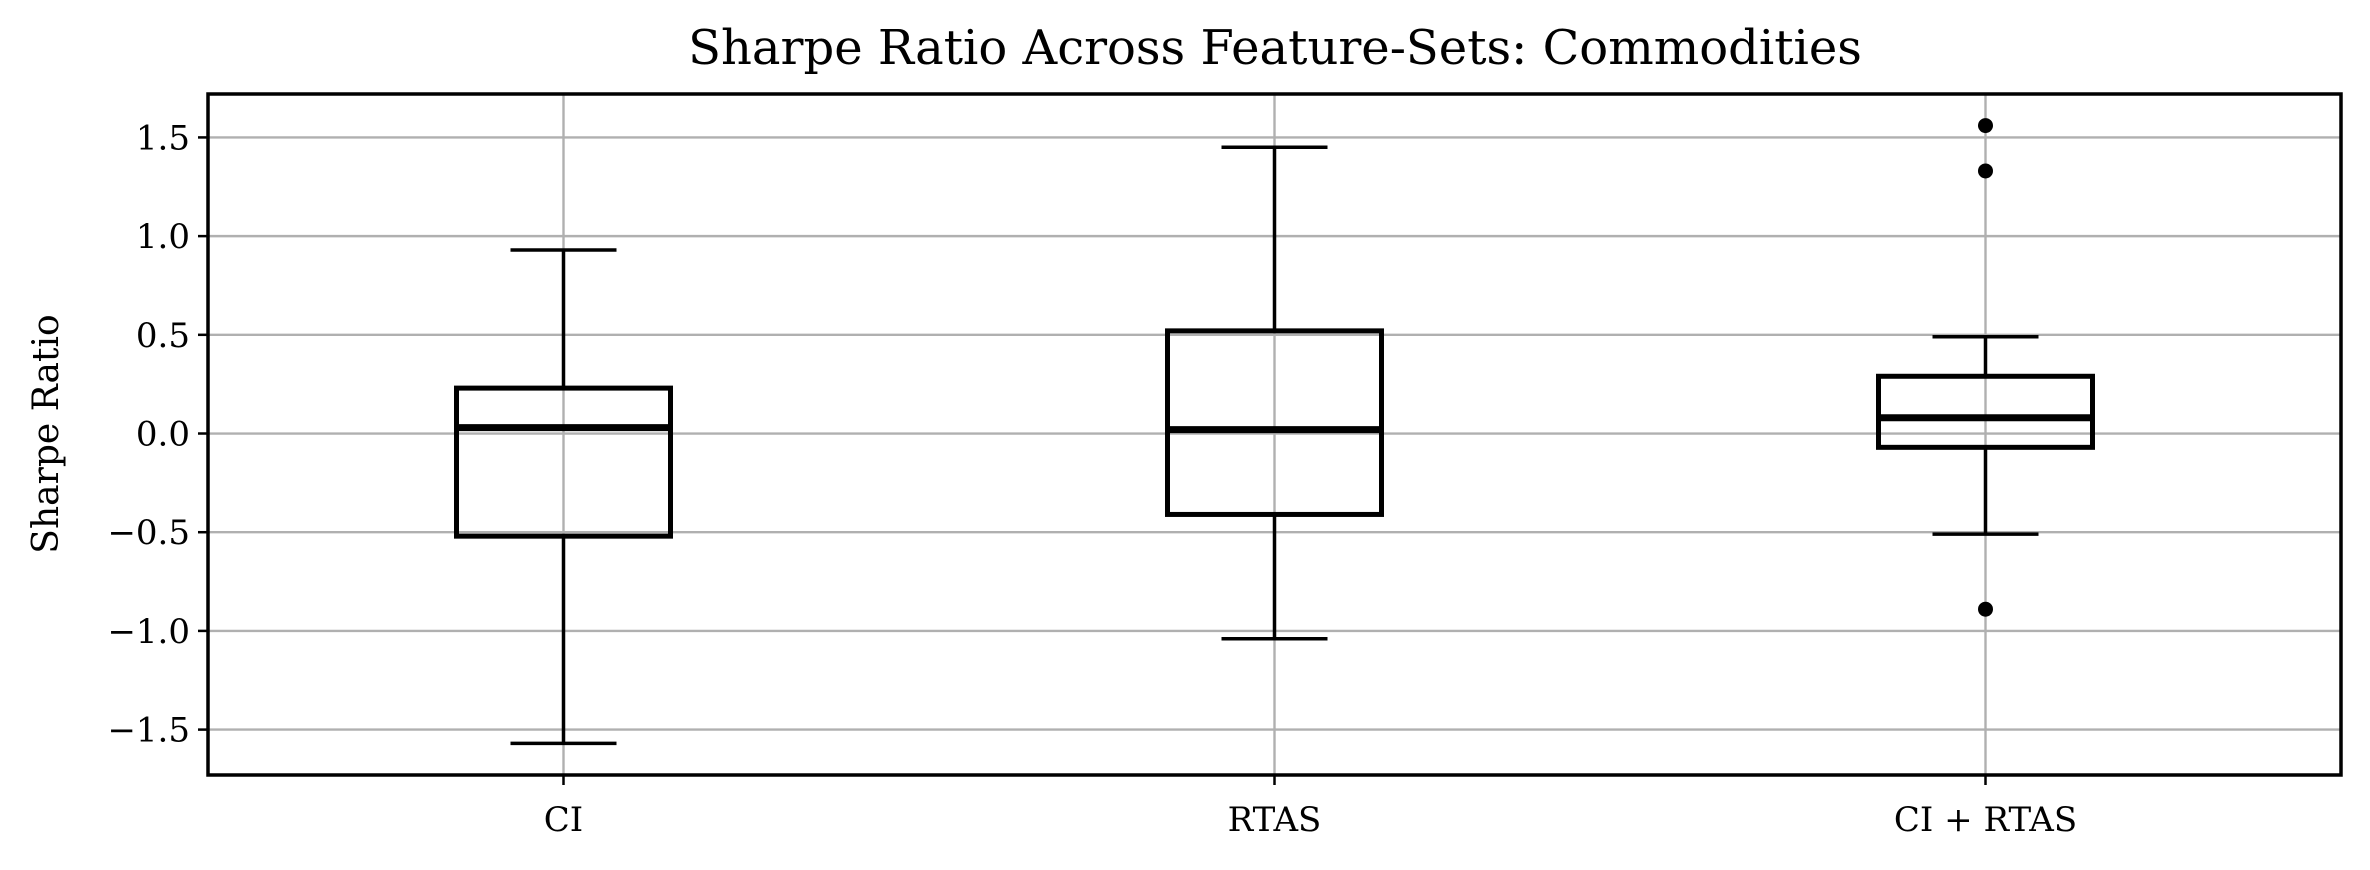 This screenshot has height=870, width=2370. I want to click on y-axis-label: Sharpe Ratio, so click(46, 433).